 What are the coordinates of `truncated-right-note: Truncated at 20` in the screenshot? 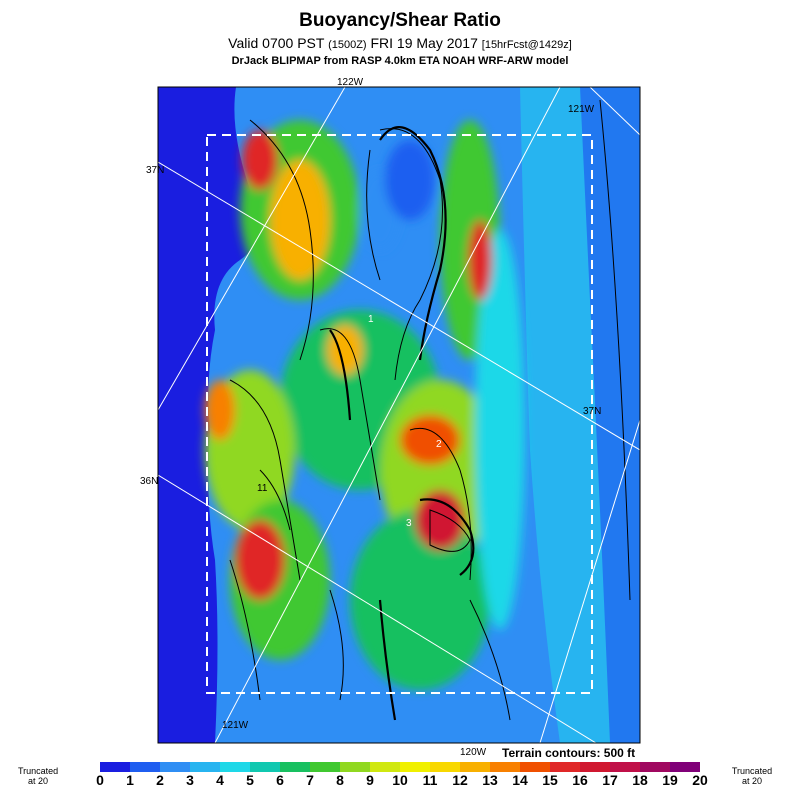 It's located at (752, 776).